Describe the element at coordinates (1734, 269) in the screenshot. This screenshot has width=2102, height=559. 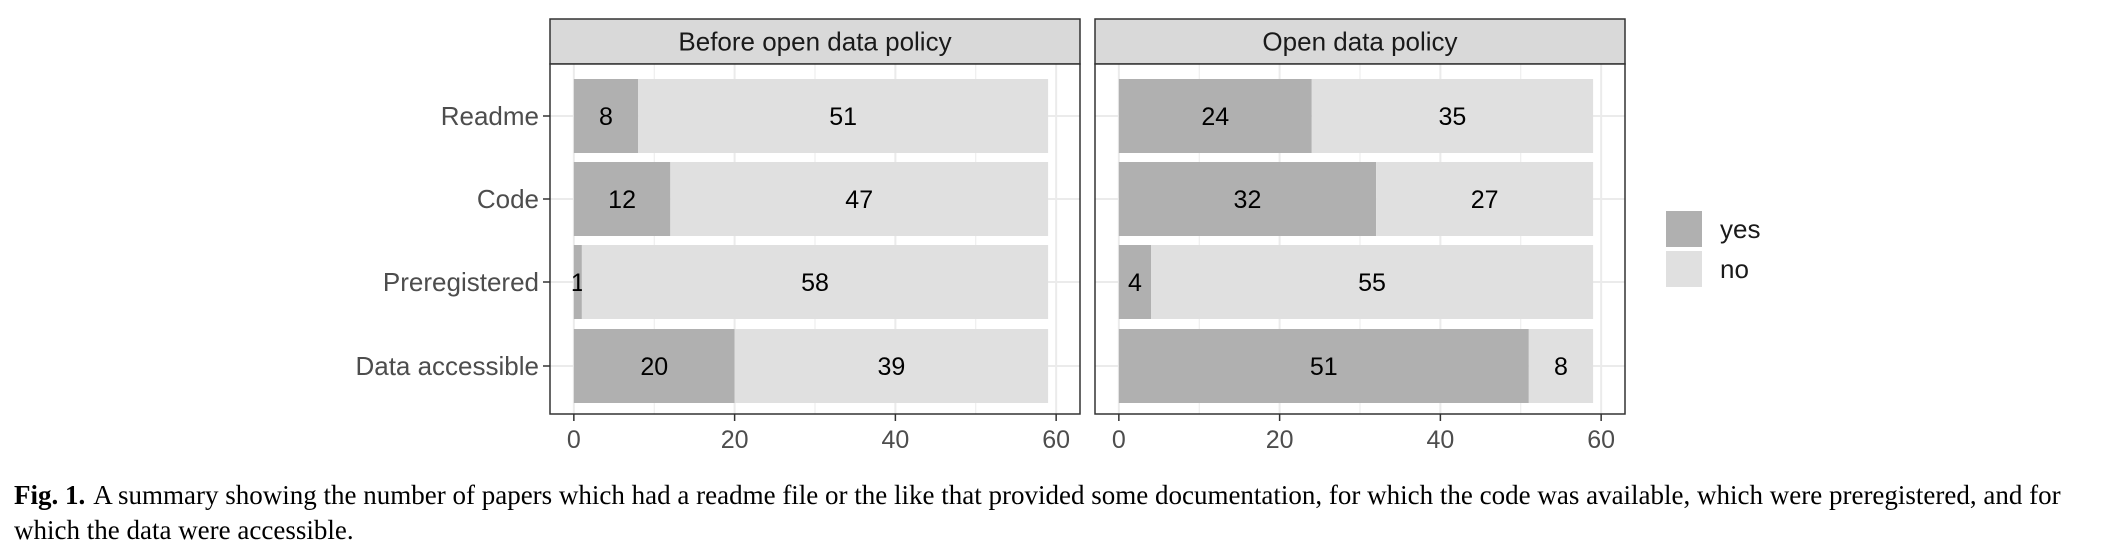
I see `legend-label: no` at that location.